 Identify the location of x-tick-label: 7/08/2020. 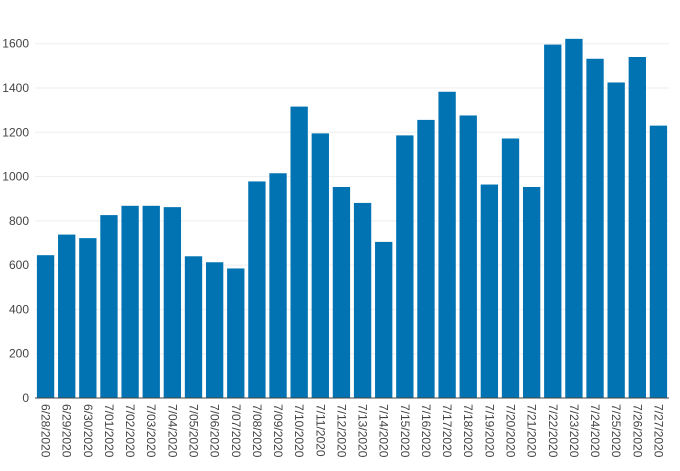
(257, 431).